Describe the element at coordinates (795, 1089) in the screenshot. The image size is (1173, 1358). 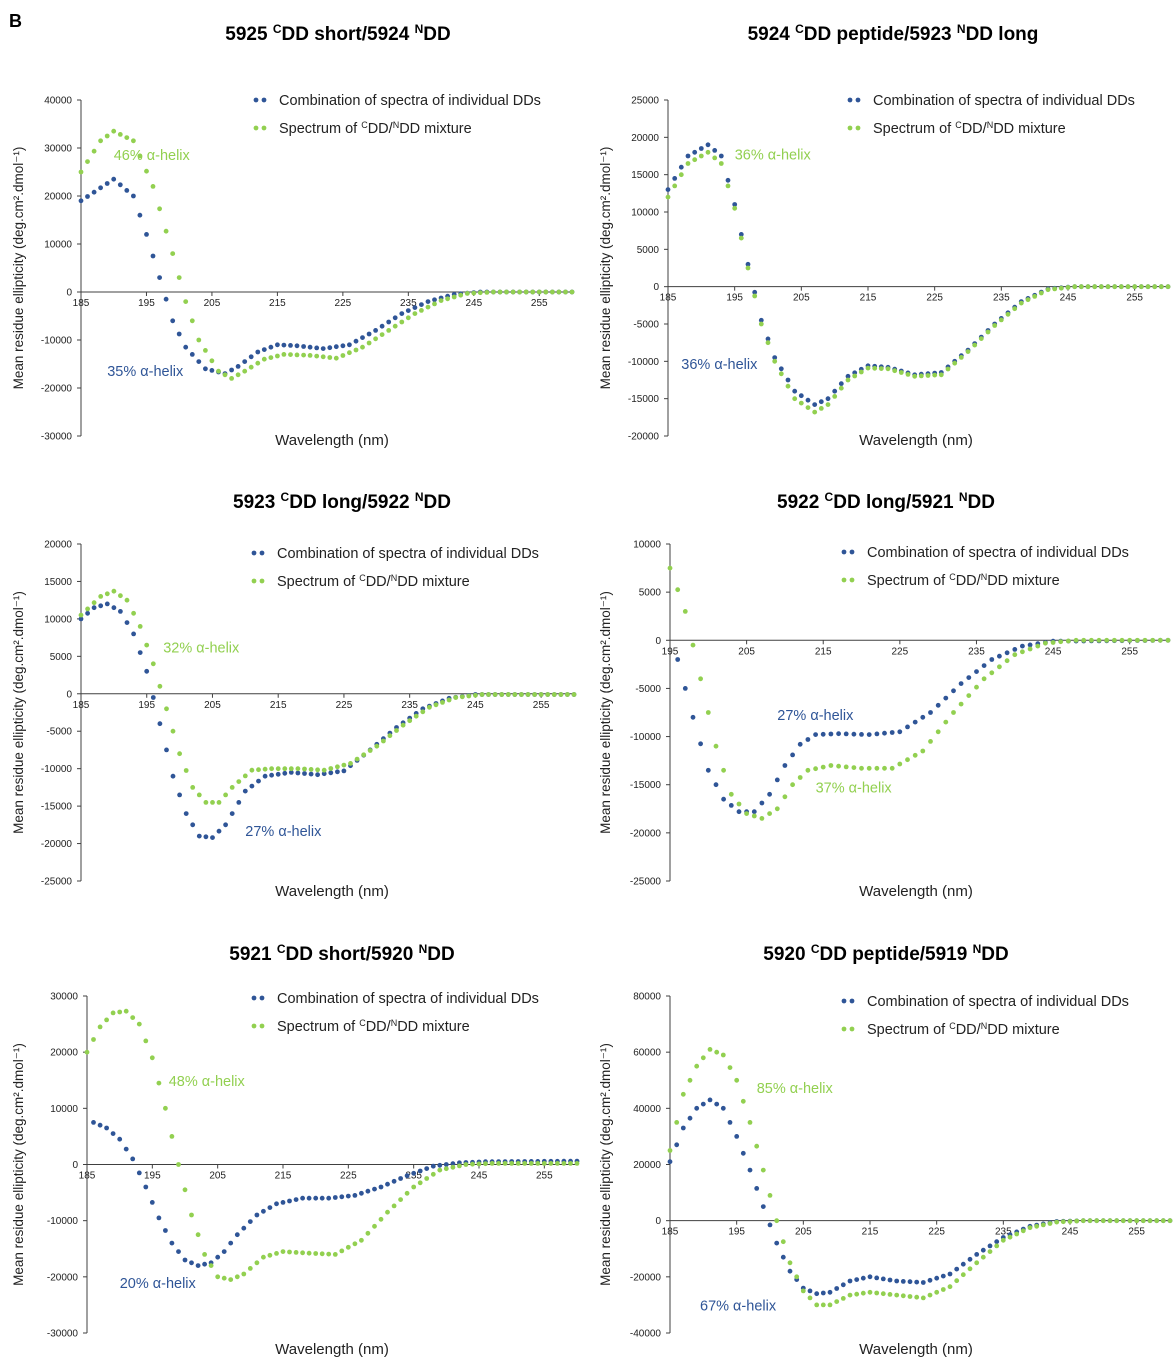
I see `helix-annotation: 85% α-helix` at that location.